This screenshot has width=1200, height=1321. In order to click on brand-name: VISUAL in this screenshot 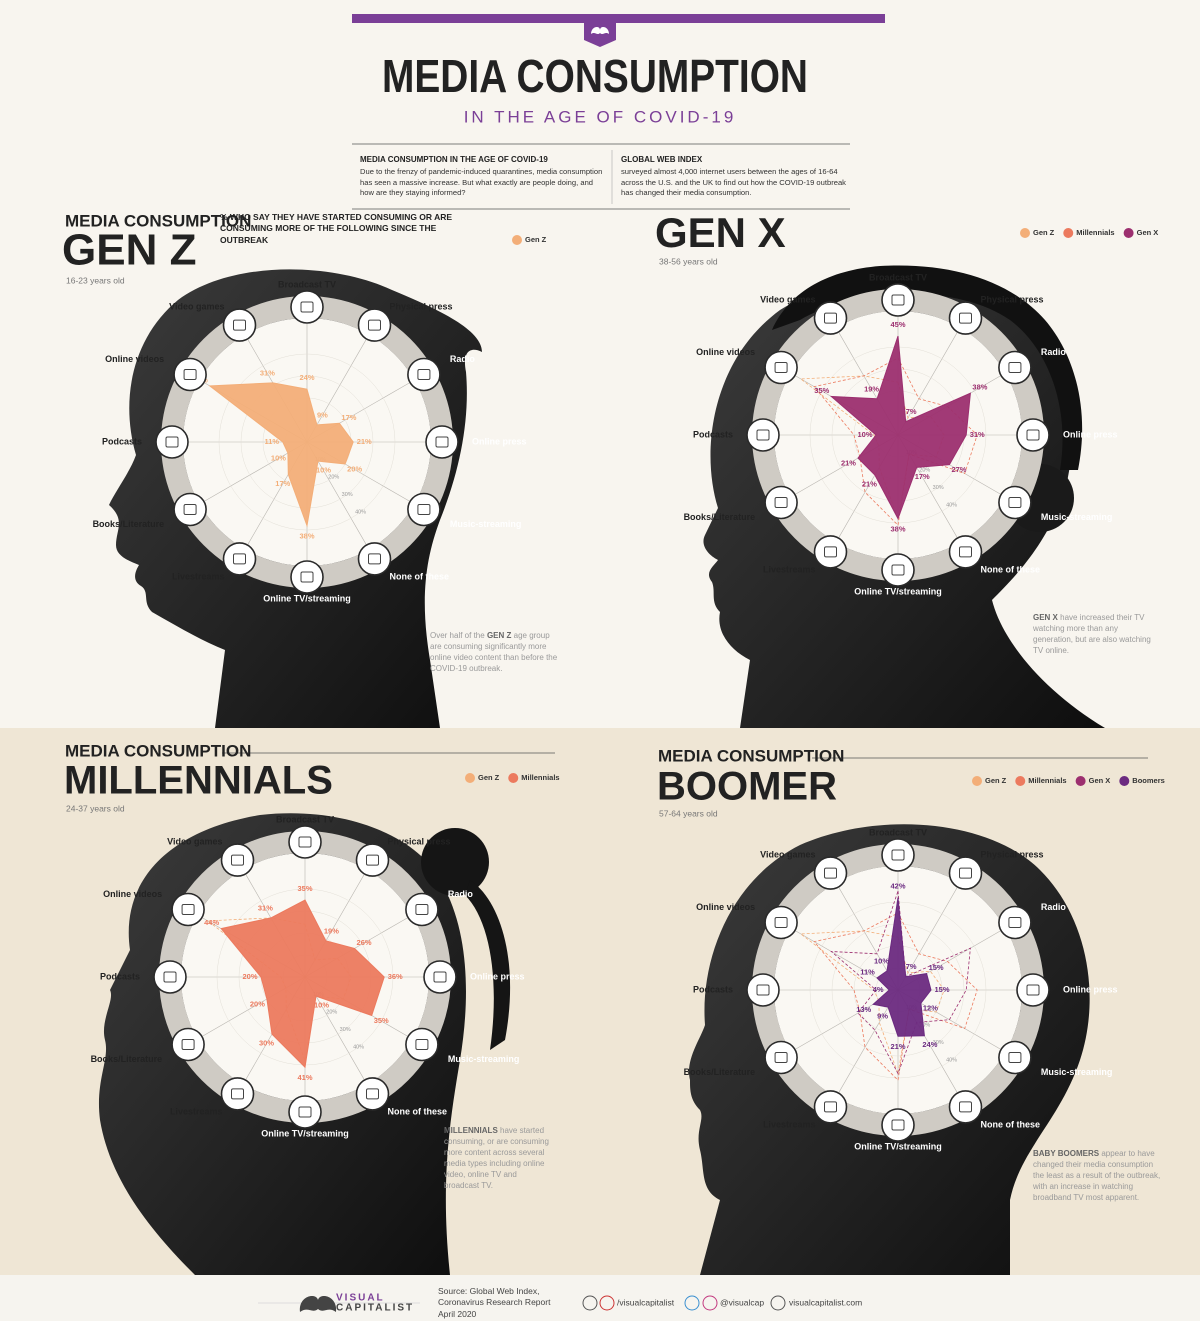, I will do `click(360, 1298)`.